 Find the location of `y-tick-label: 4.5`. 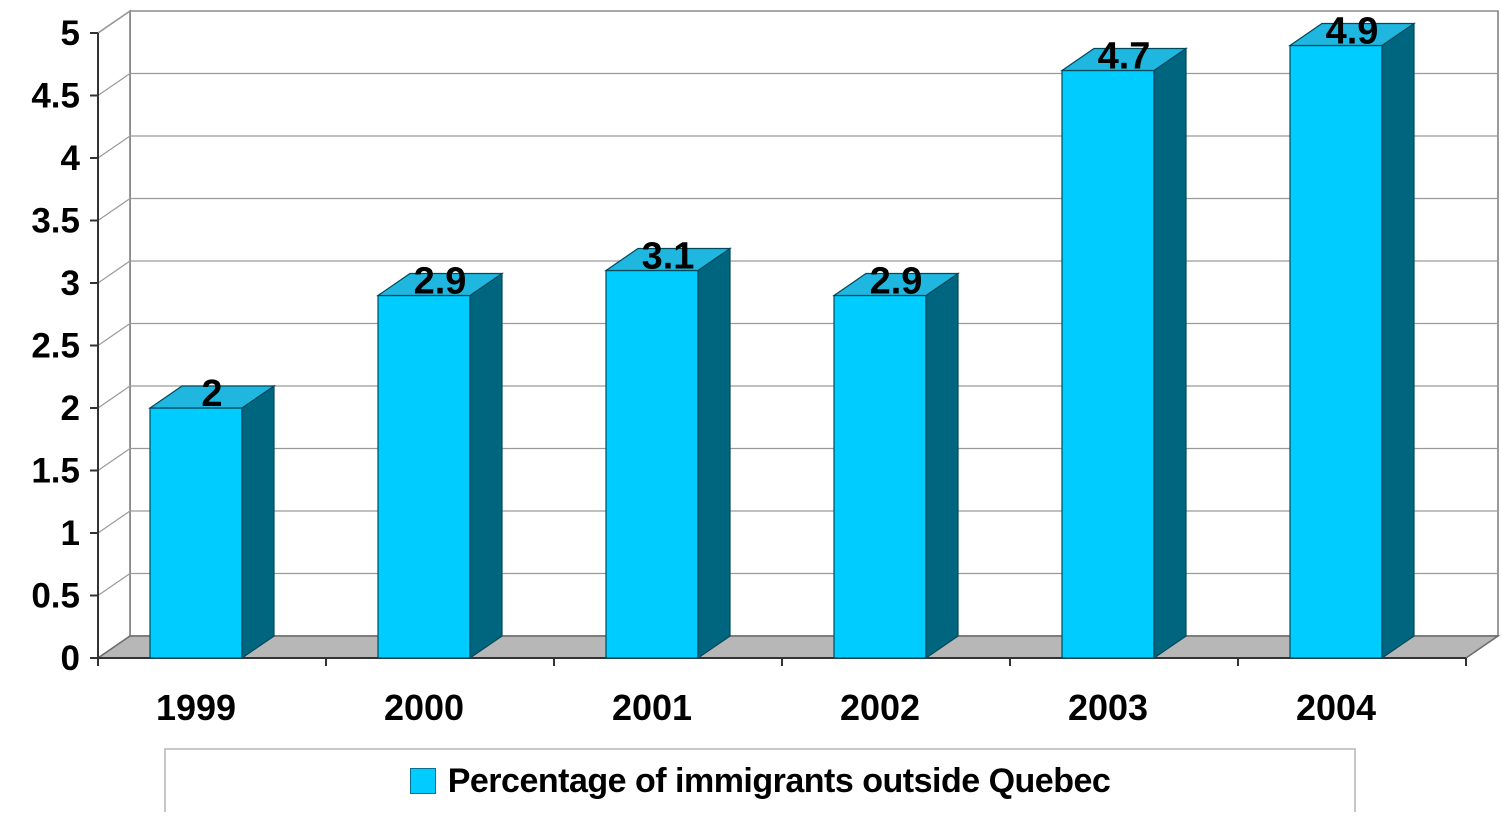

y-tick-label: 4.5 is located at coordinates (55, 96).